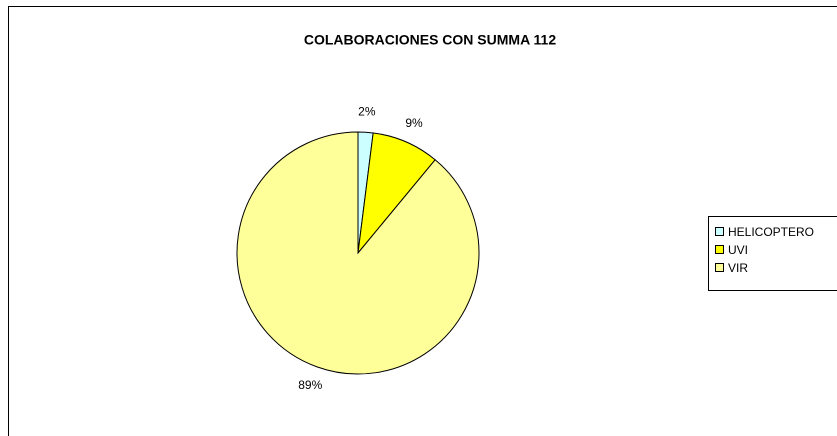  What do you see at coordinates (310, 385) in the screenshot?
I see `data-label: 89%` at bounding box center [310, 385].